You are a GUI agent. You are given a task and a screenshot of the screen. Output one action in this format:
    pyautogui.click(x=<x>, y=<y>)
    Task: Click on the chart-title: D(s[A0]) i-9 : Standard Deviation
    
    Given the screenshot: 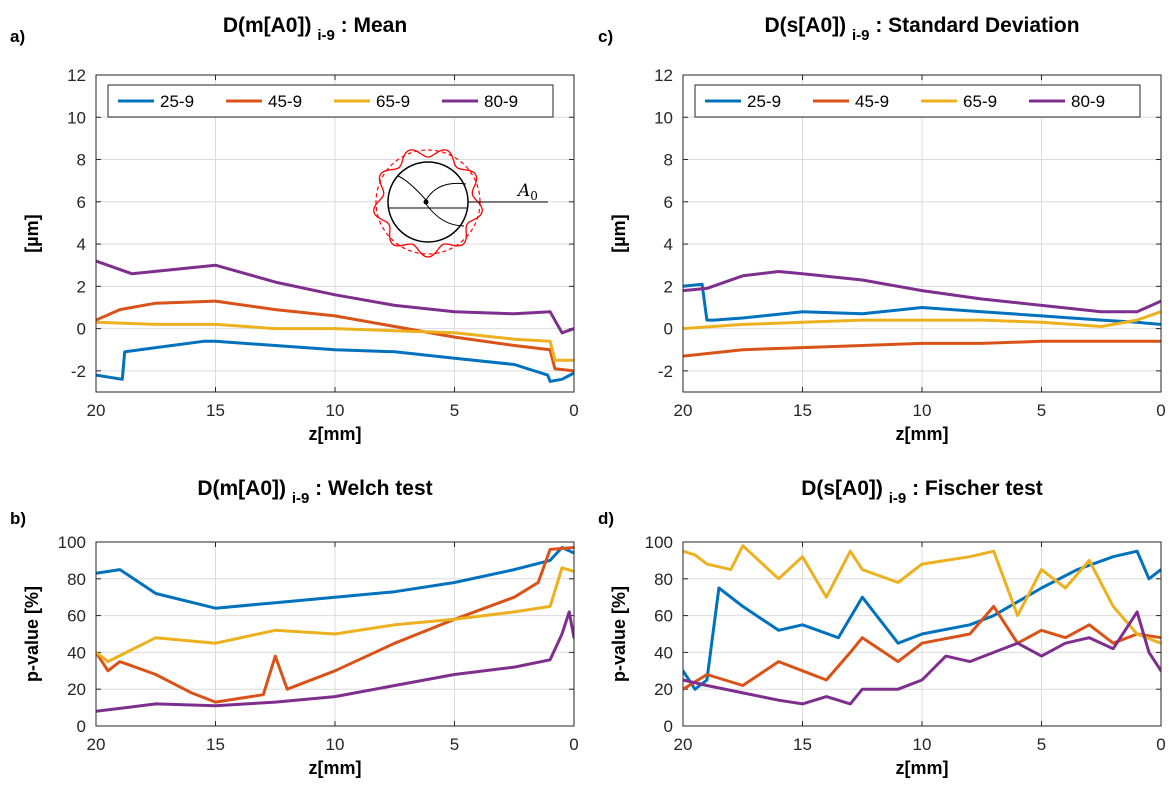 What is the action you would take?
    pyautogui.click(x=921, y=29)
    